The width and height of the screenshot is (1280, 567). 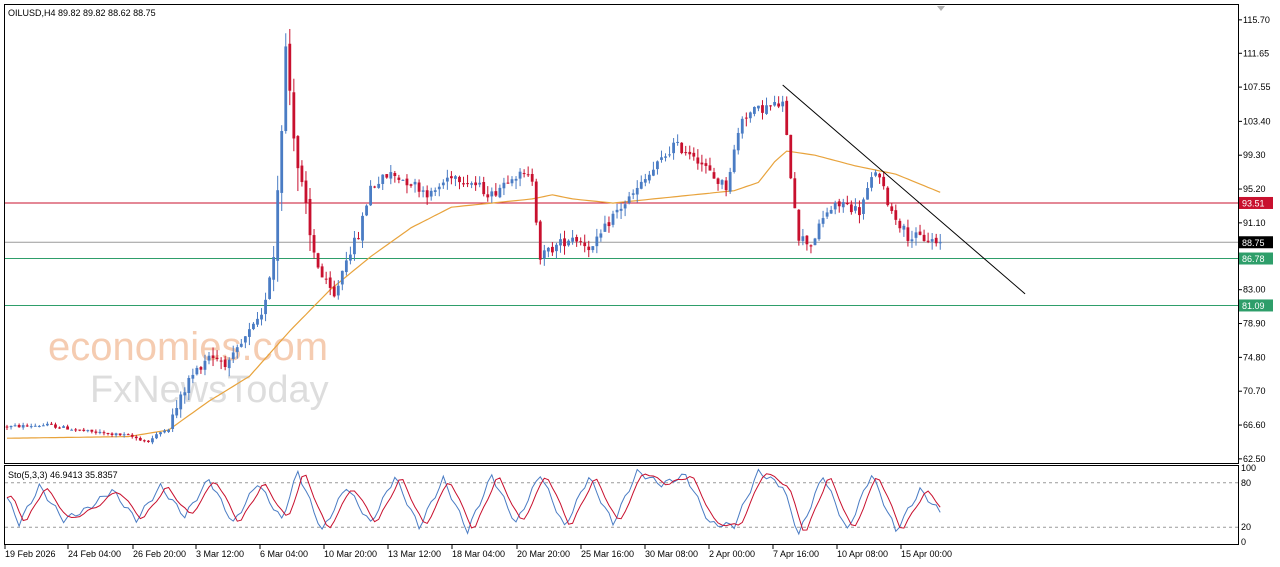 I want to click on y-tick-label: 115.70, so click(x=1256, y=20).